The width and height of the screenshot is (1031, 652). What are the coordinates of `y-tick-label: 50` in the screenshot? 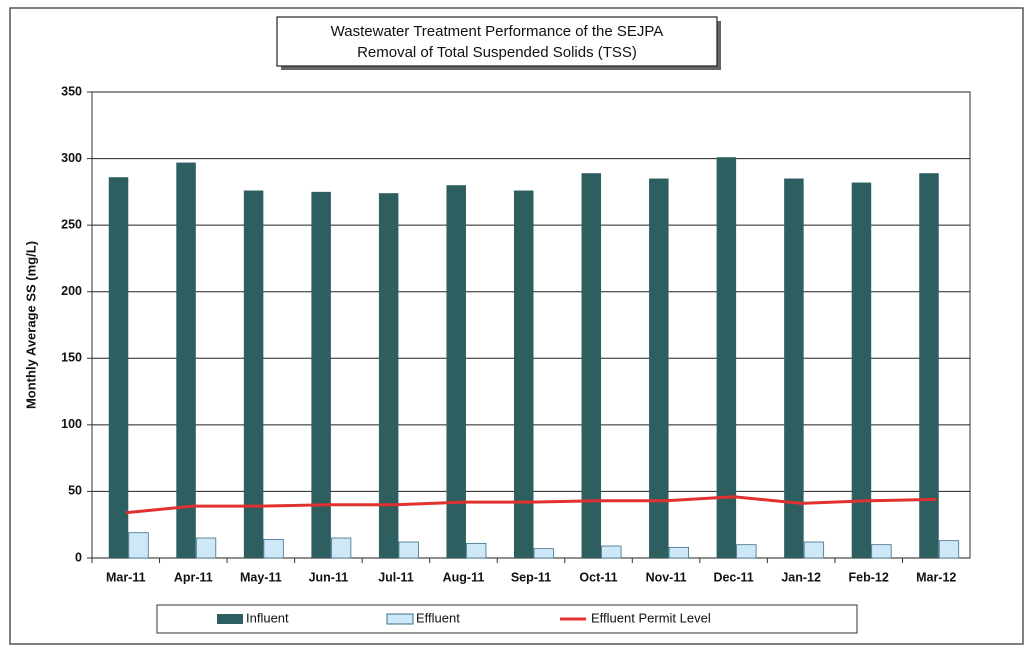 It's located at (75, 491).